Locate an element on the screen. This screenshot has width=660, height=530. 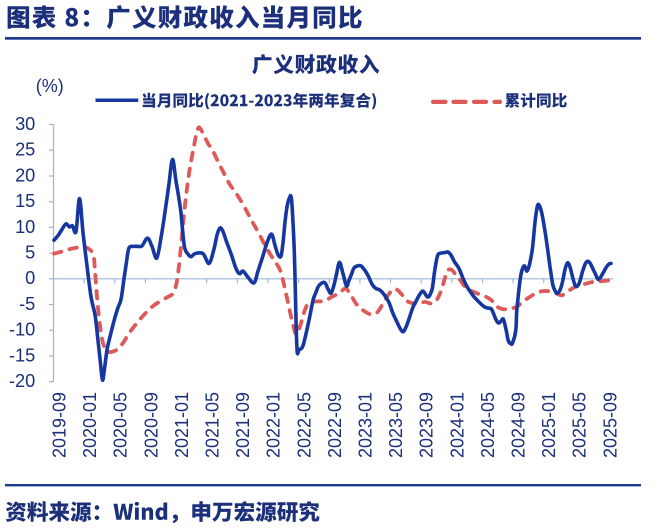
svg-text: -10 is located at coordinates (22, 330).